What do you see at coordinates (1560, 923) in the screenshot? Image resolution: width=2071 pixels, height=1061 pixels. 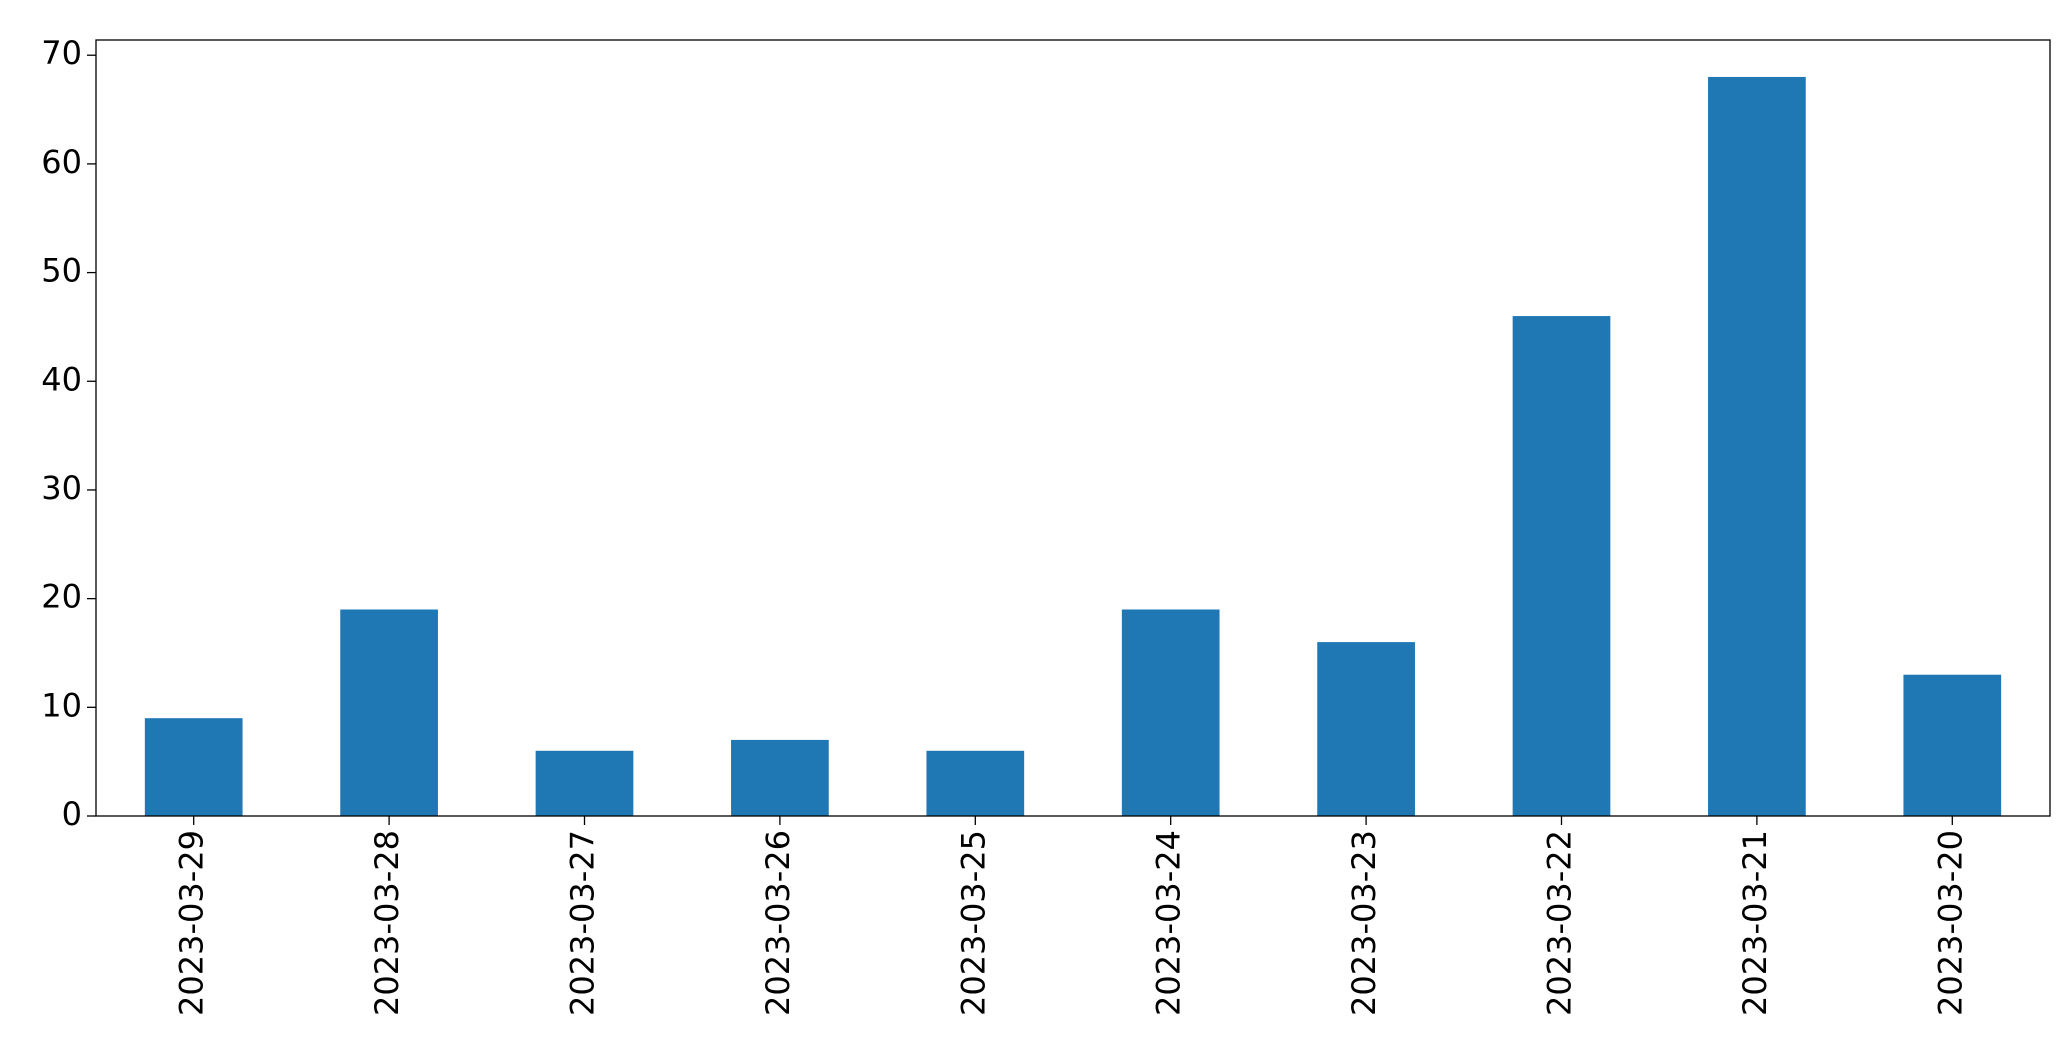 I see `x-tick-label: 2023-03-22` at bounding box center [1560, 923].